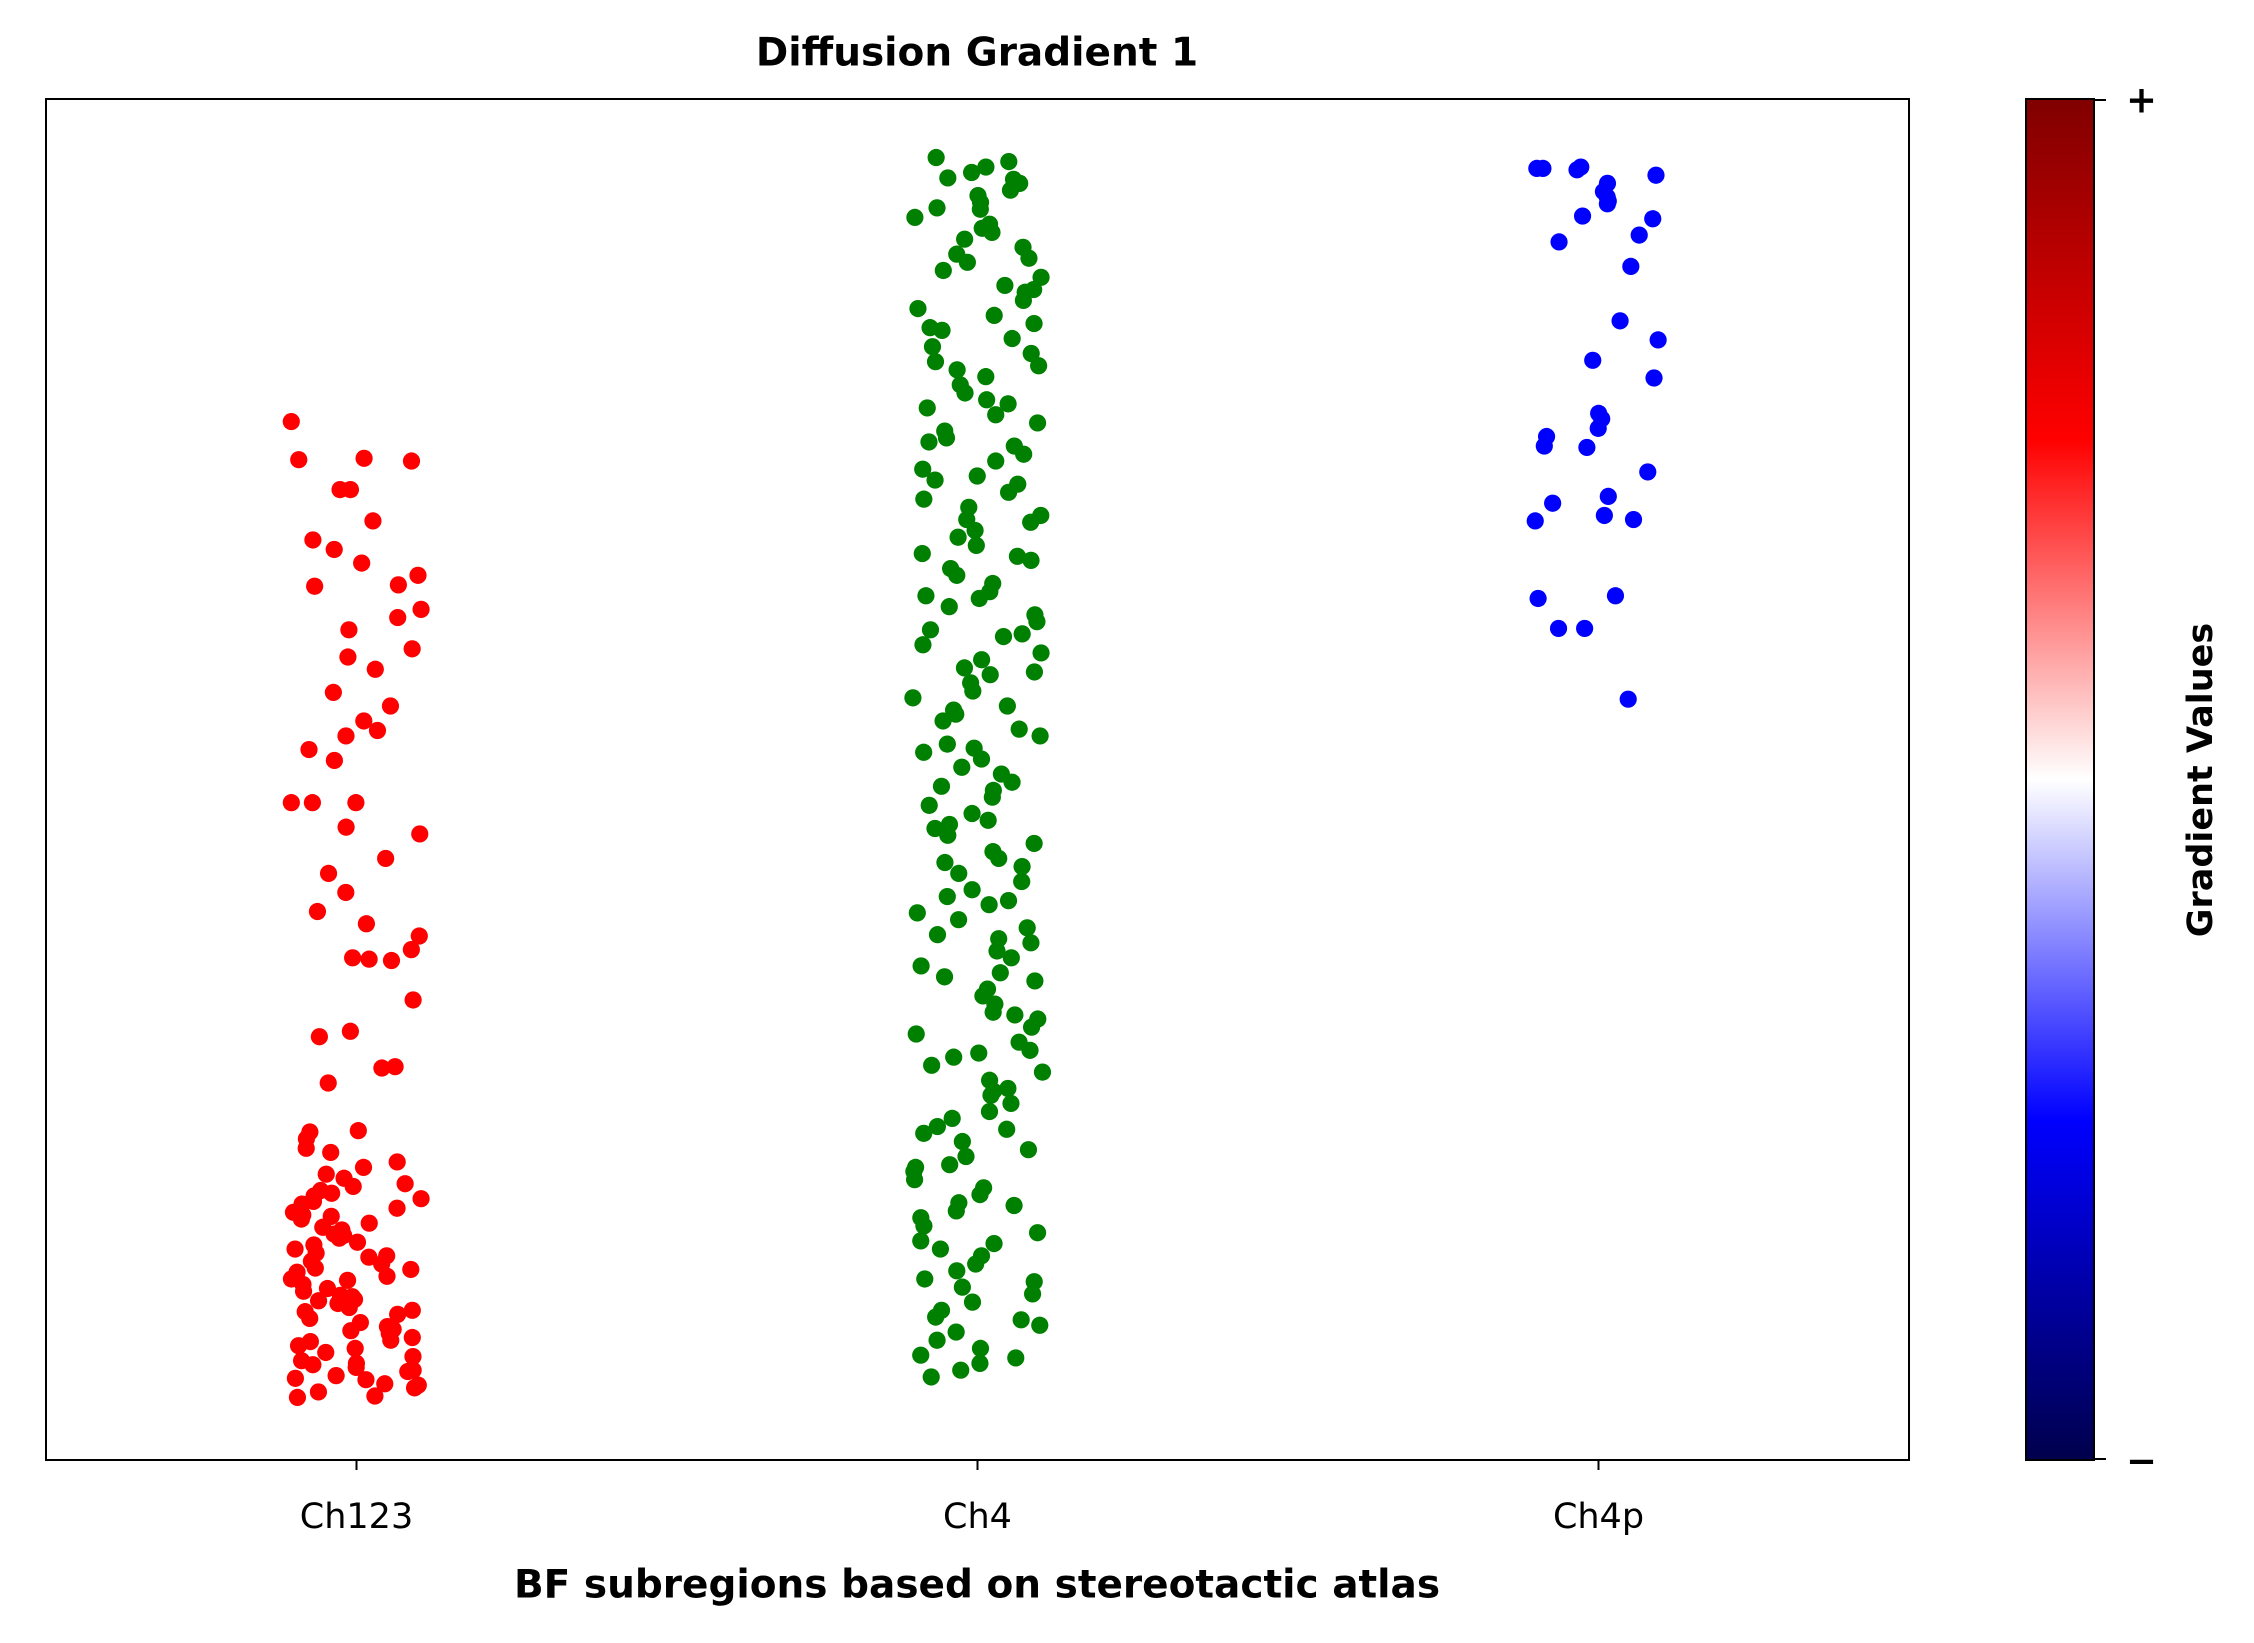 The height and width of the screenshot is (1643, 2254). Describe the element at coordinates (1598, 1517) in the screenshot. I see `x-tick-label: Ch4p` at that location.